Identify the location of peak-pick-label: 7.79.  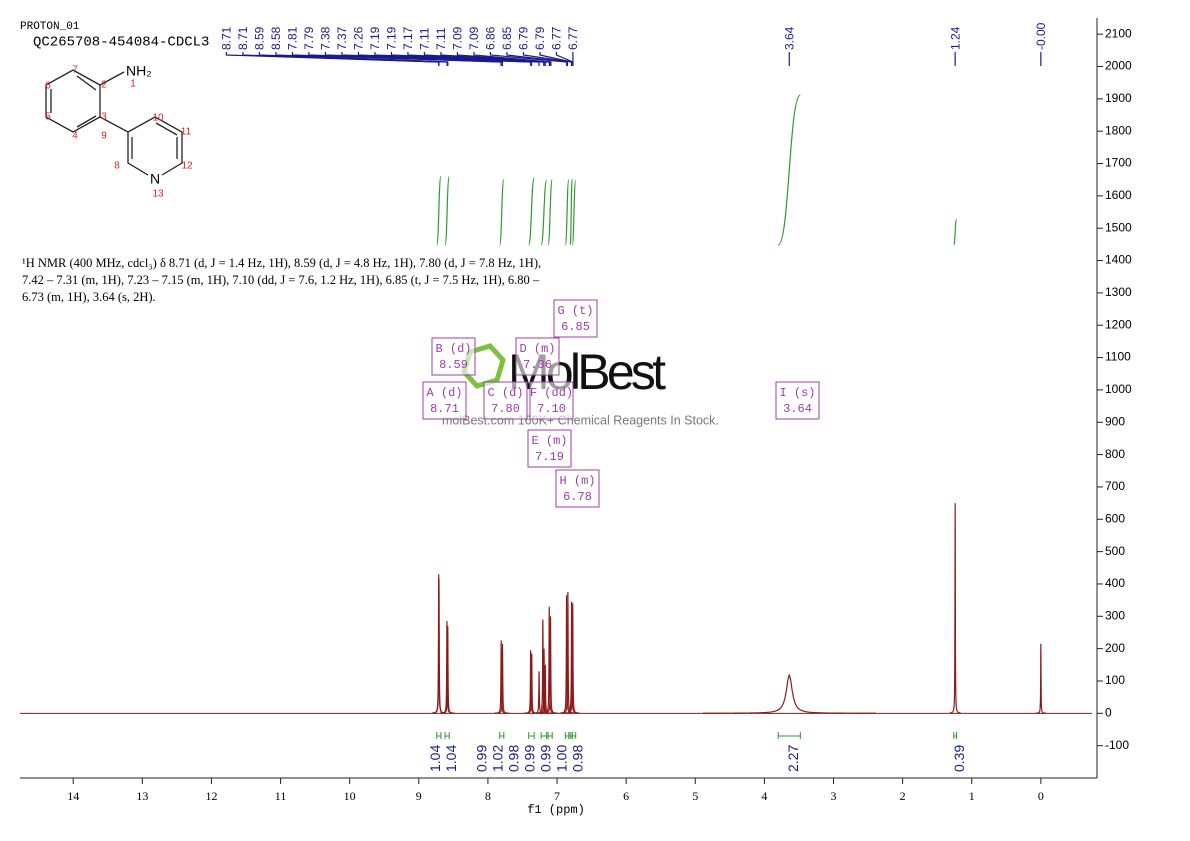
(309, 38).